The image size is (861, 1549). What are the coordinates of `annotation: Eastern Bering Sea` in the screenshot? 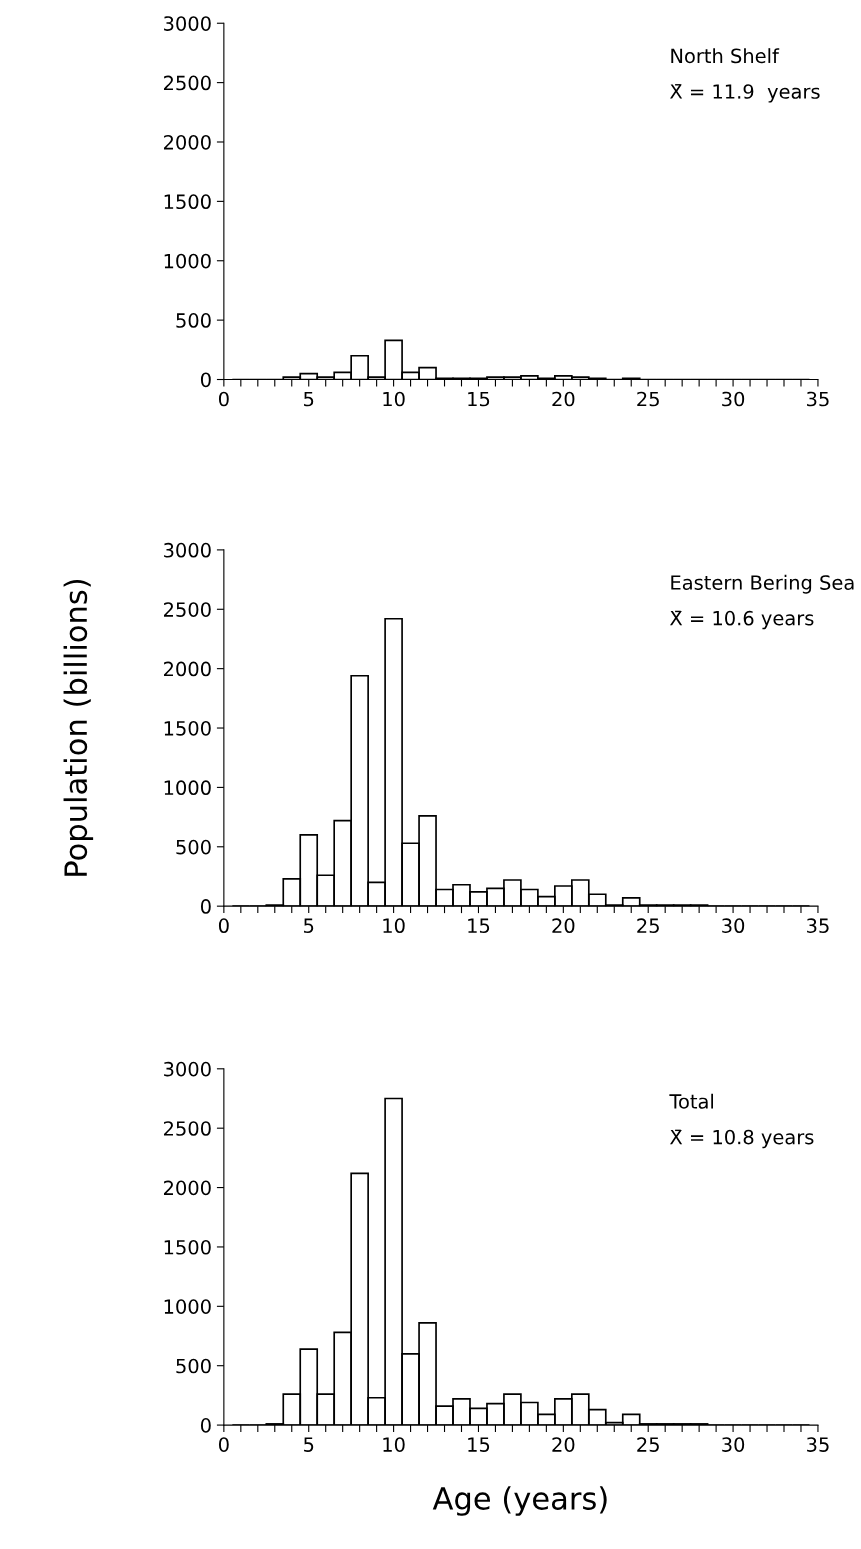 It's located at (762, 584).